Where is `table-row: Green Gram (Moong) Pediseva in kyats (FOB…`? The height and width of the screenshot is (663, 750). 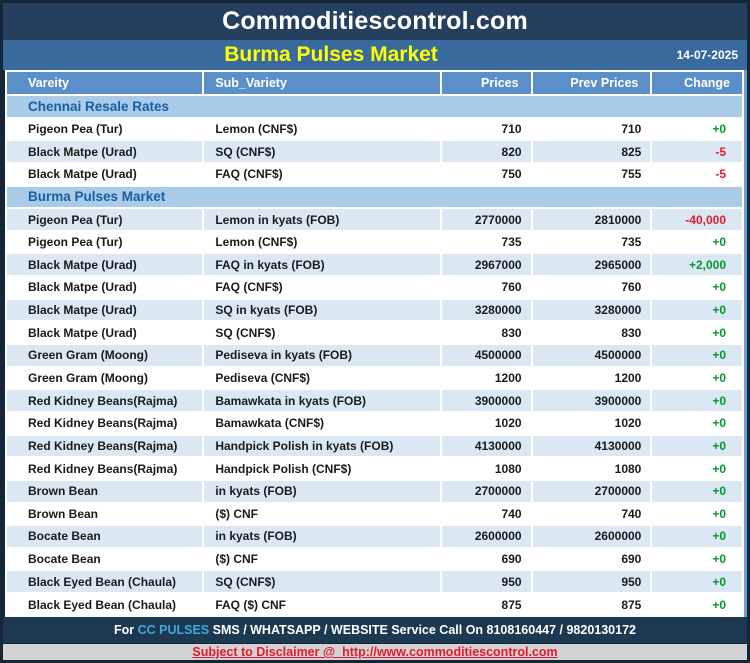 table-row: Green Gram (Moong) Pediseva in kyats (FOB… is located at coordinates (374, 355).